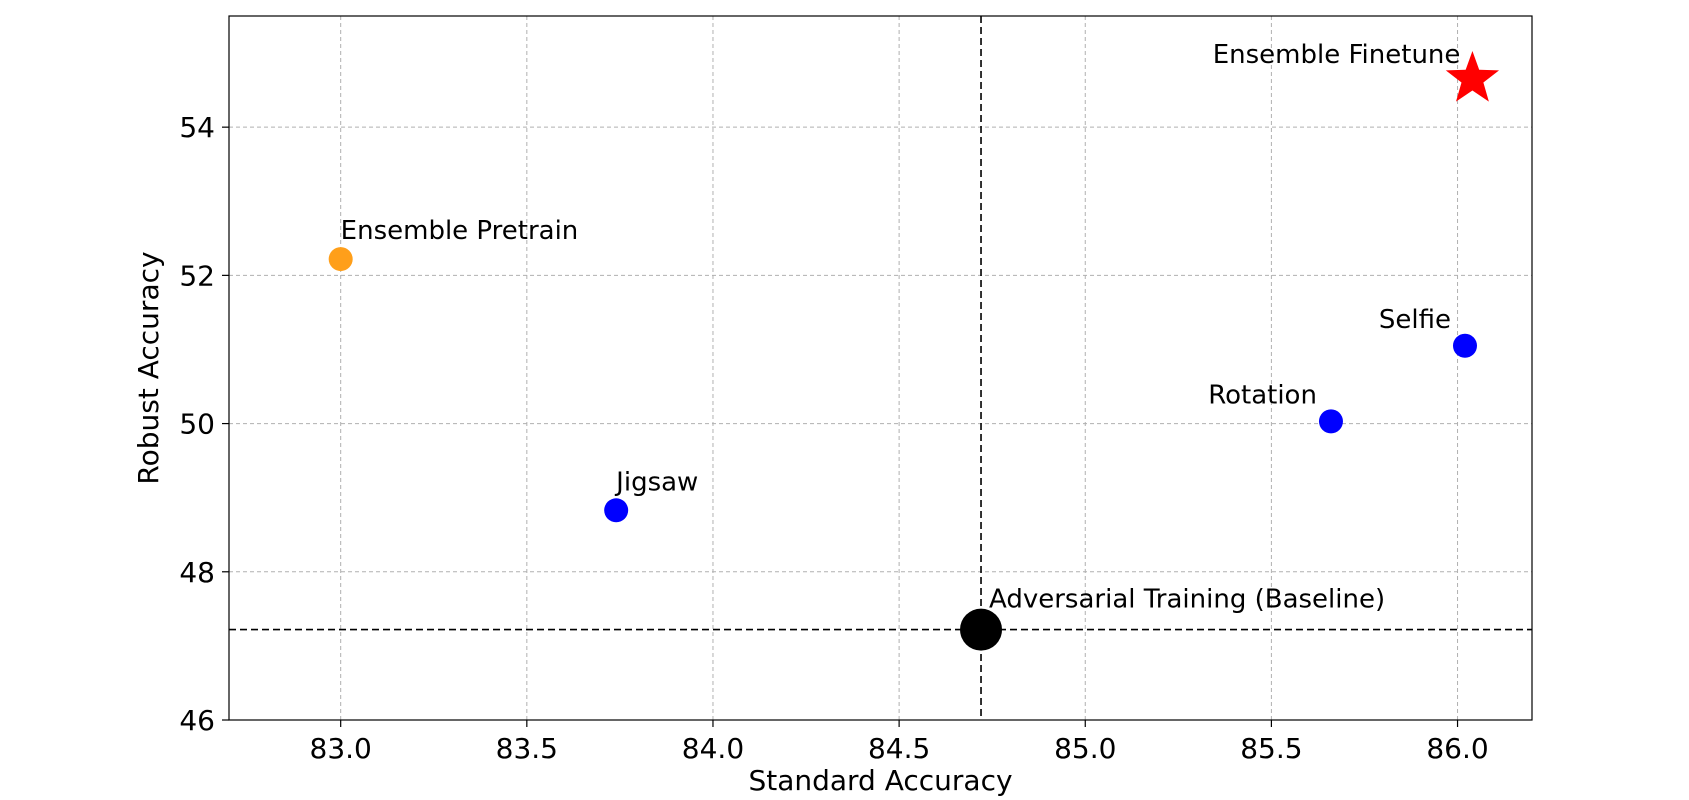  What do you see at coordinates (616, 510) in the screenshot?
I see `point-jigsaw` at bounding box center [616, 510].